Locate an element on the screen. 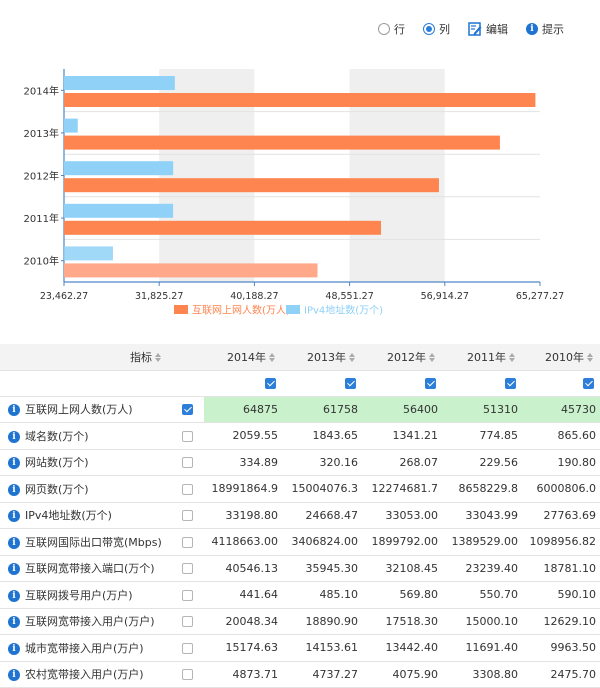  col-radio: 列 is located at coordinates (436, 29).